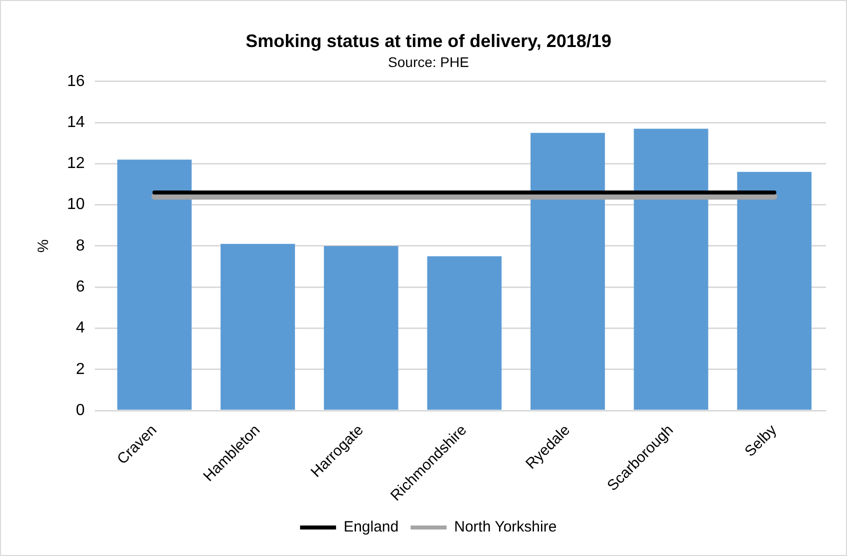 The height and width of the screenshot is (556, 847). I want to click on chart-subtitle: Source: PHE, so click(428, 62).